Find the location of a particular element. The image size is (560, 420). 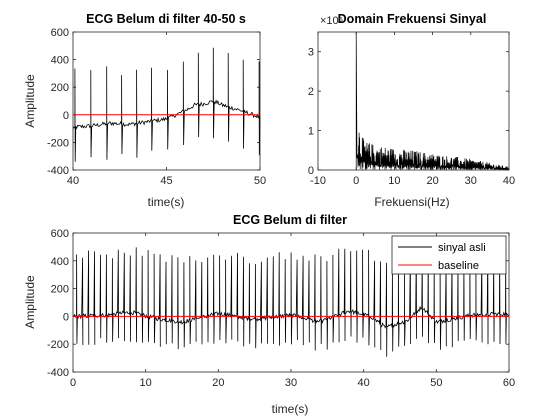

panel3-xlabel: time(s) is located at coordinates (290, 409).